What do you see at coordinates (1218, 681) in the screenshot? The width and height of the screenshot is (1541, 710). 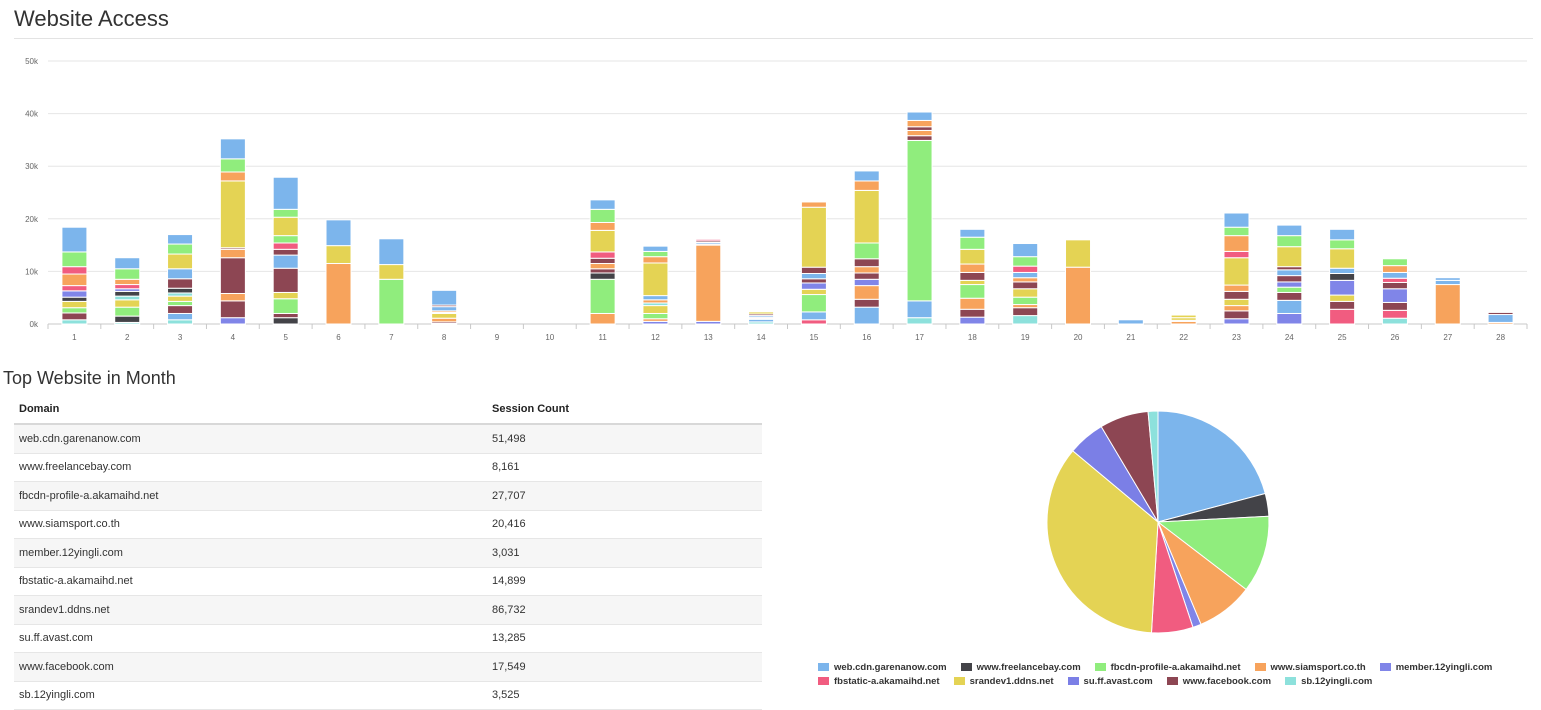 I see `legend-item: www.facebook.com` at bounding box center [1218, 681].